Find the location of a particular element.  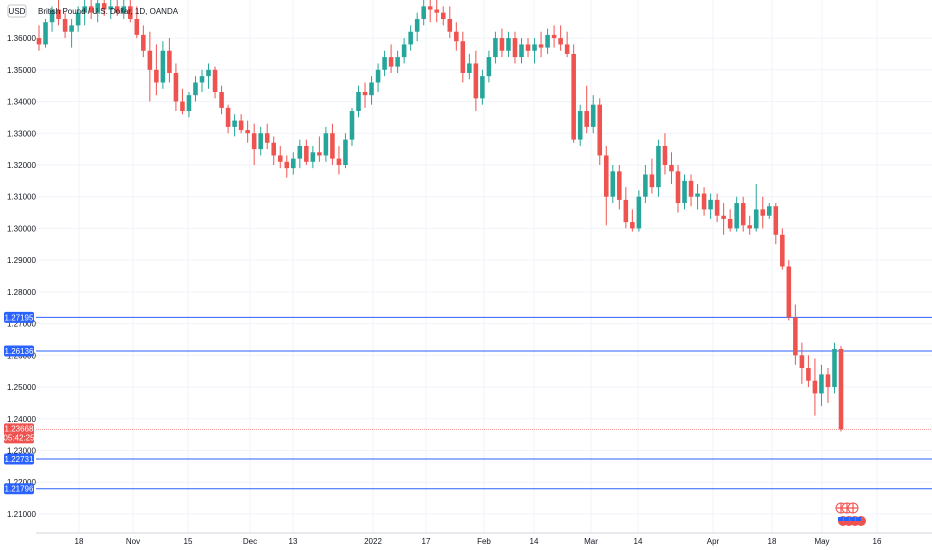

currency-badge: USD is located at coordinates (17, 11).